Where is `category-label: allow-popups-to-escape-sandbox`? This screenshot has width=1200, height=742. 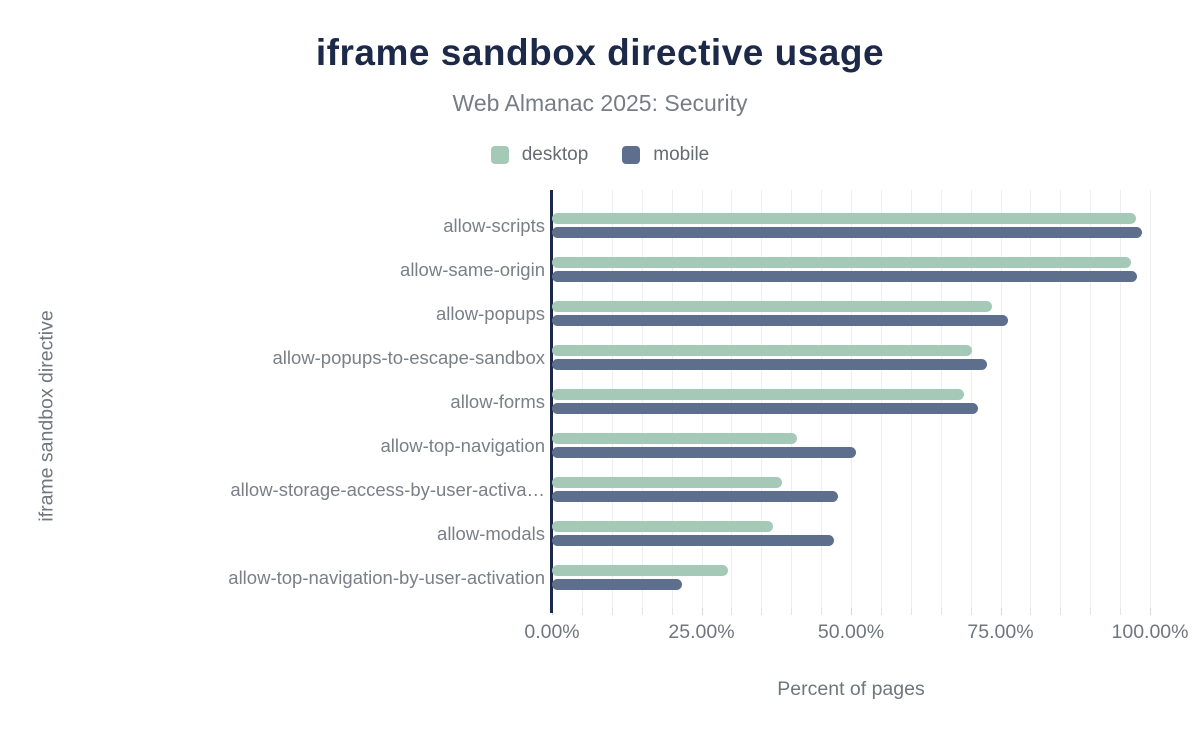 category-label: allow-popups-to-escape-sandbox is located at coordinates (408, 357).